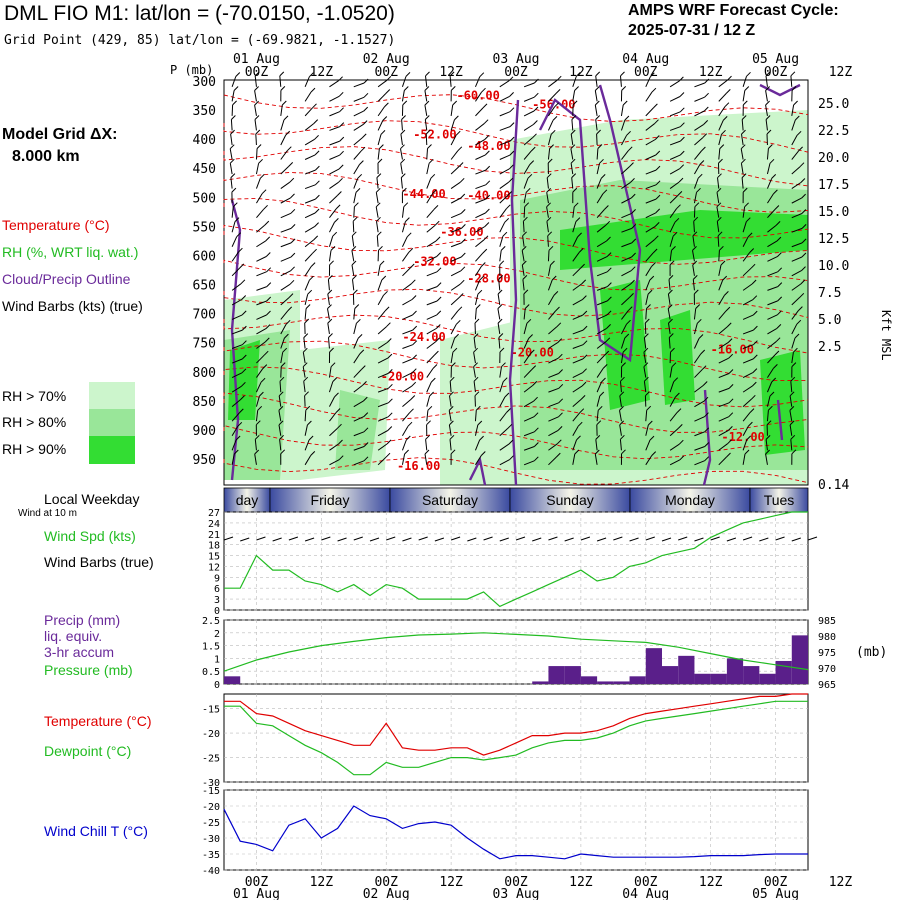 This screenshot has width=900, height=900. Describe the element at coordinates (516, 738) in the screenshot. I see `dewpoint-line` at that location.